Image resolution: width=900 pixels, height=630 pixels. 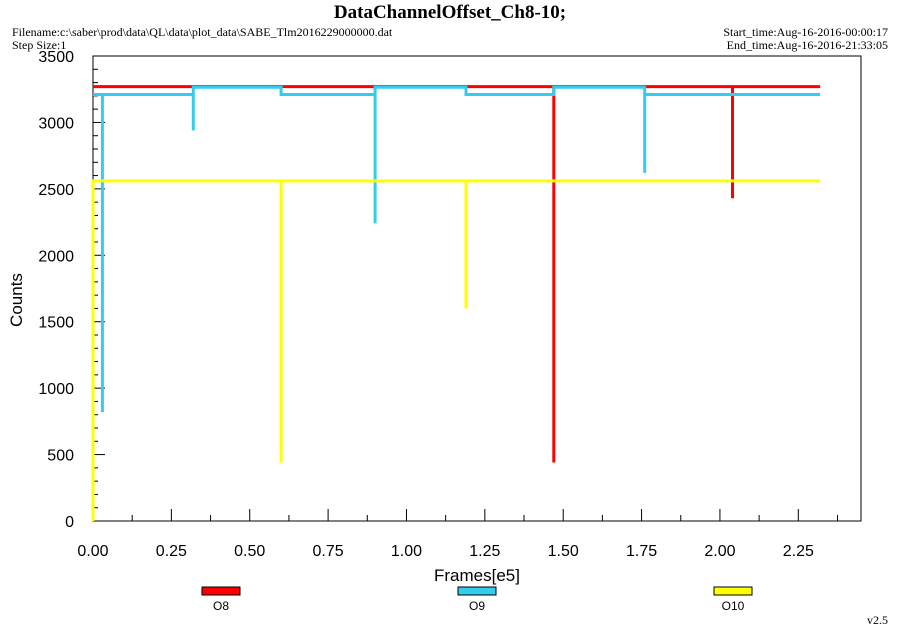 I want to click on legend-swatch-o10, so click(x=733, y=591).